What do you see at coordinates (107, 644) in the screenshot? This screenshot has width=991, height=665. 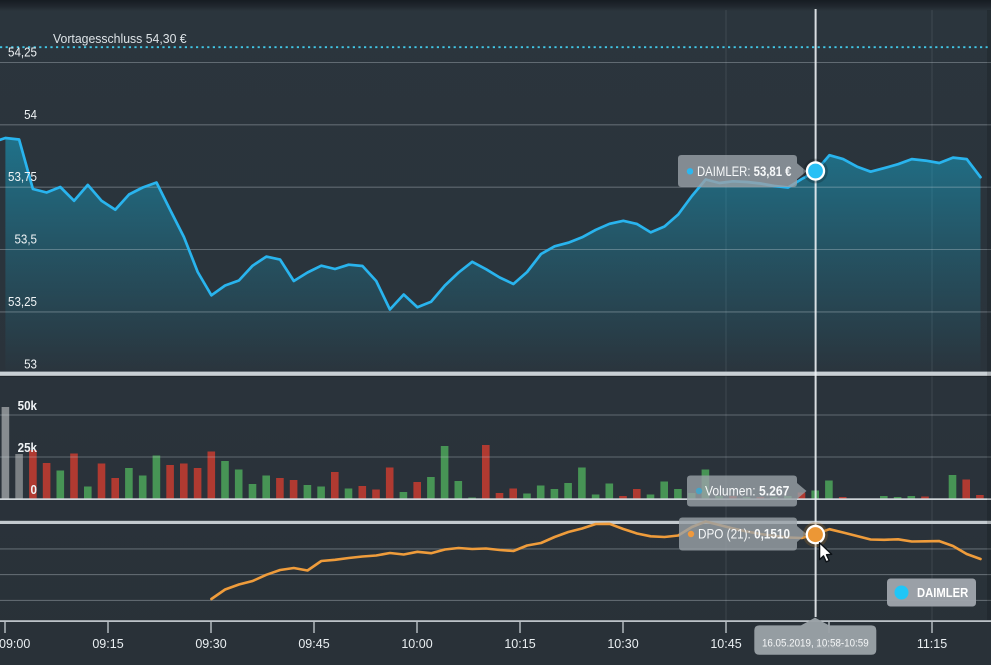 I see `svg-text: 09:15` at bounding box center [107, 644].